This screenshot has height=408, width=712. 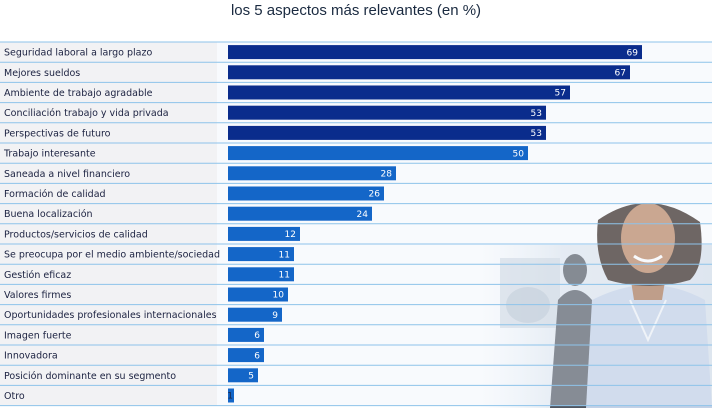 I want to click on category-label: Perspectivas de futuro, so click(x=57, y=133).